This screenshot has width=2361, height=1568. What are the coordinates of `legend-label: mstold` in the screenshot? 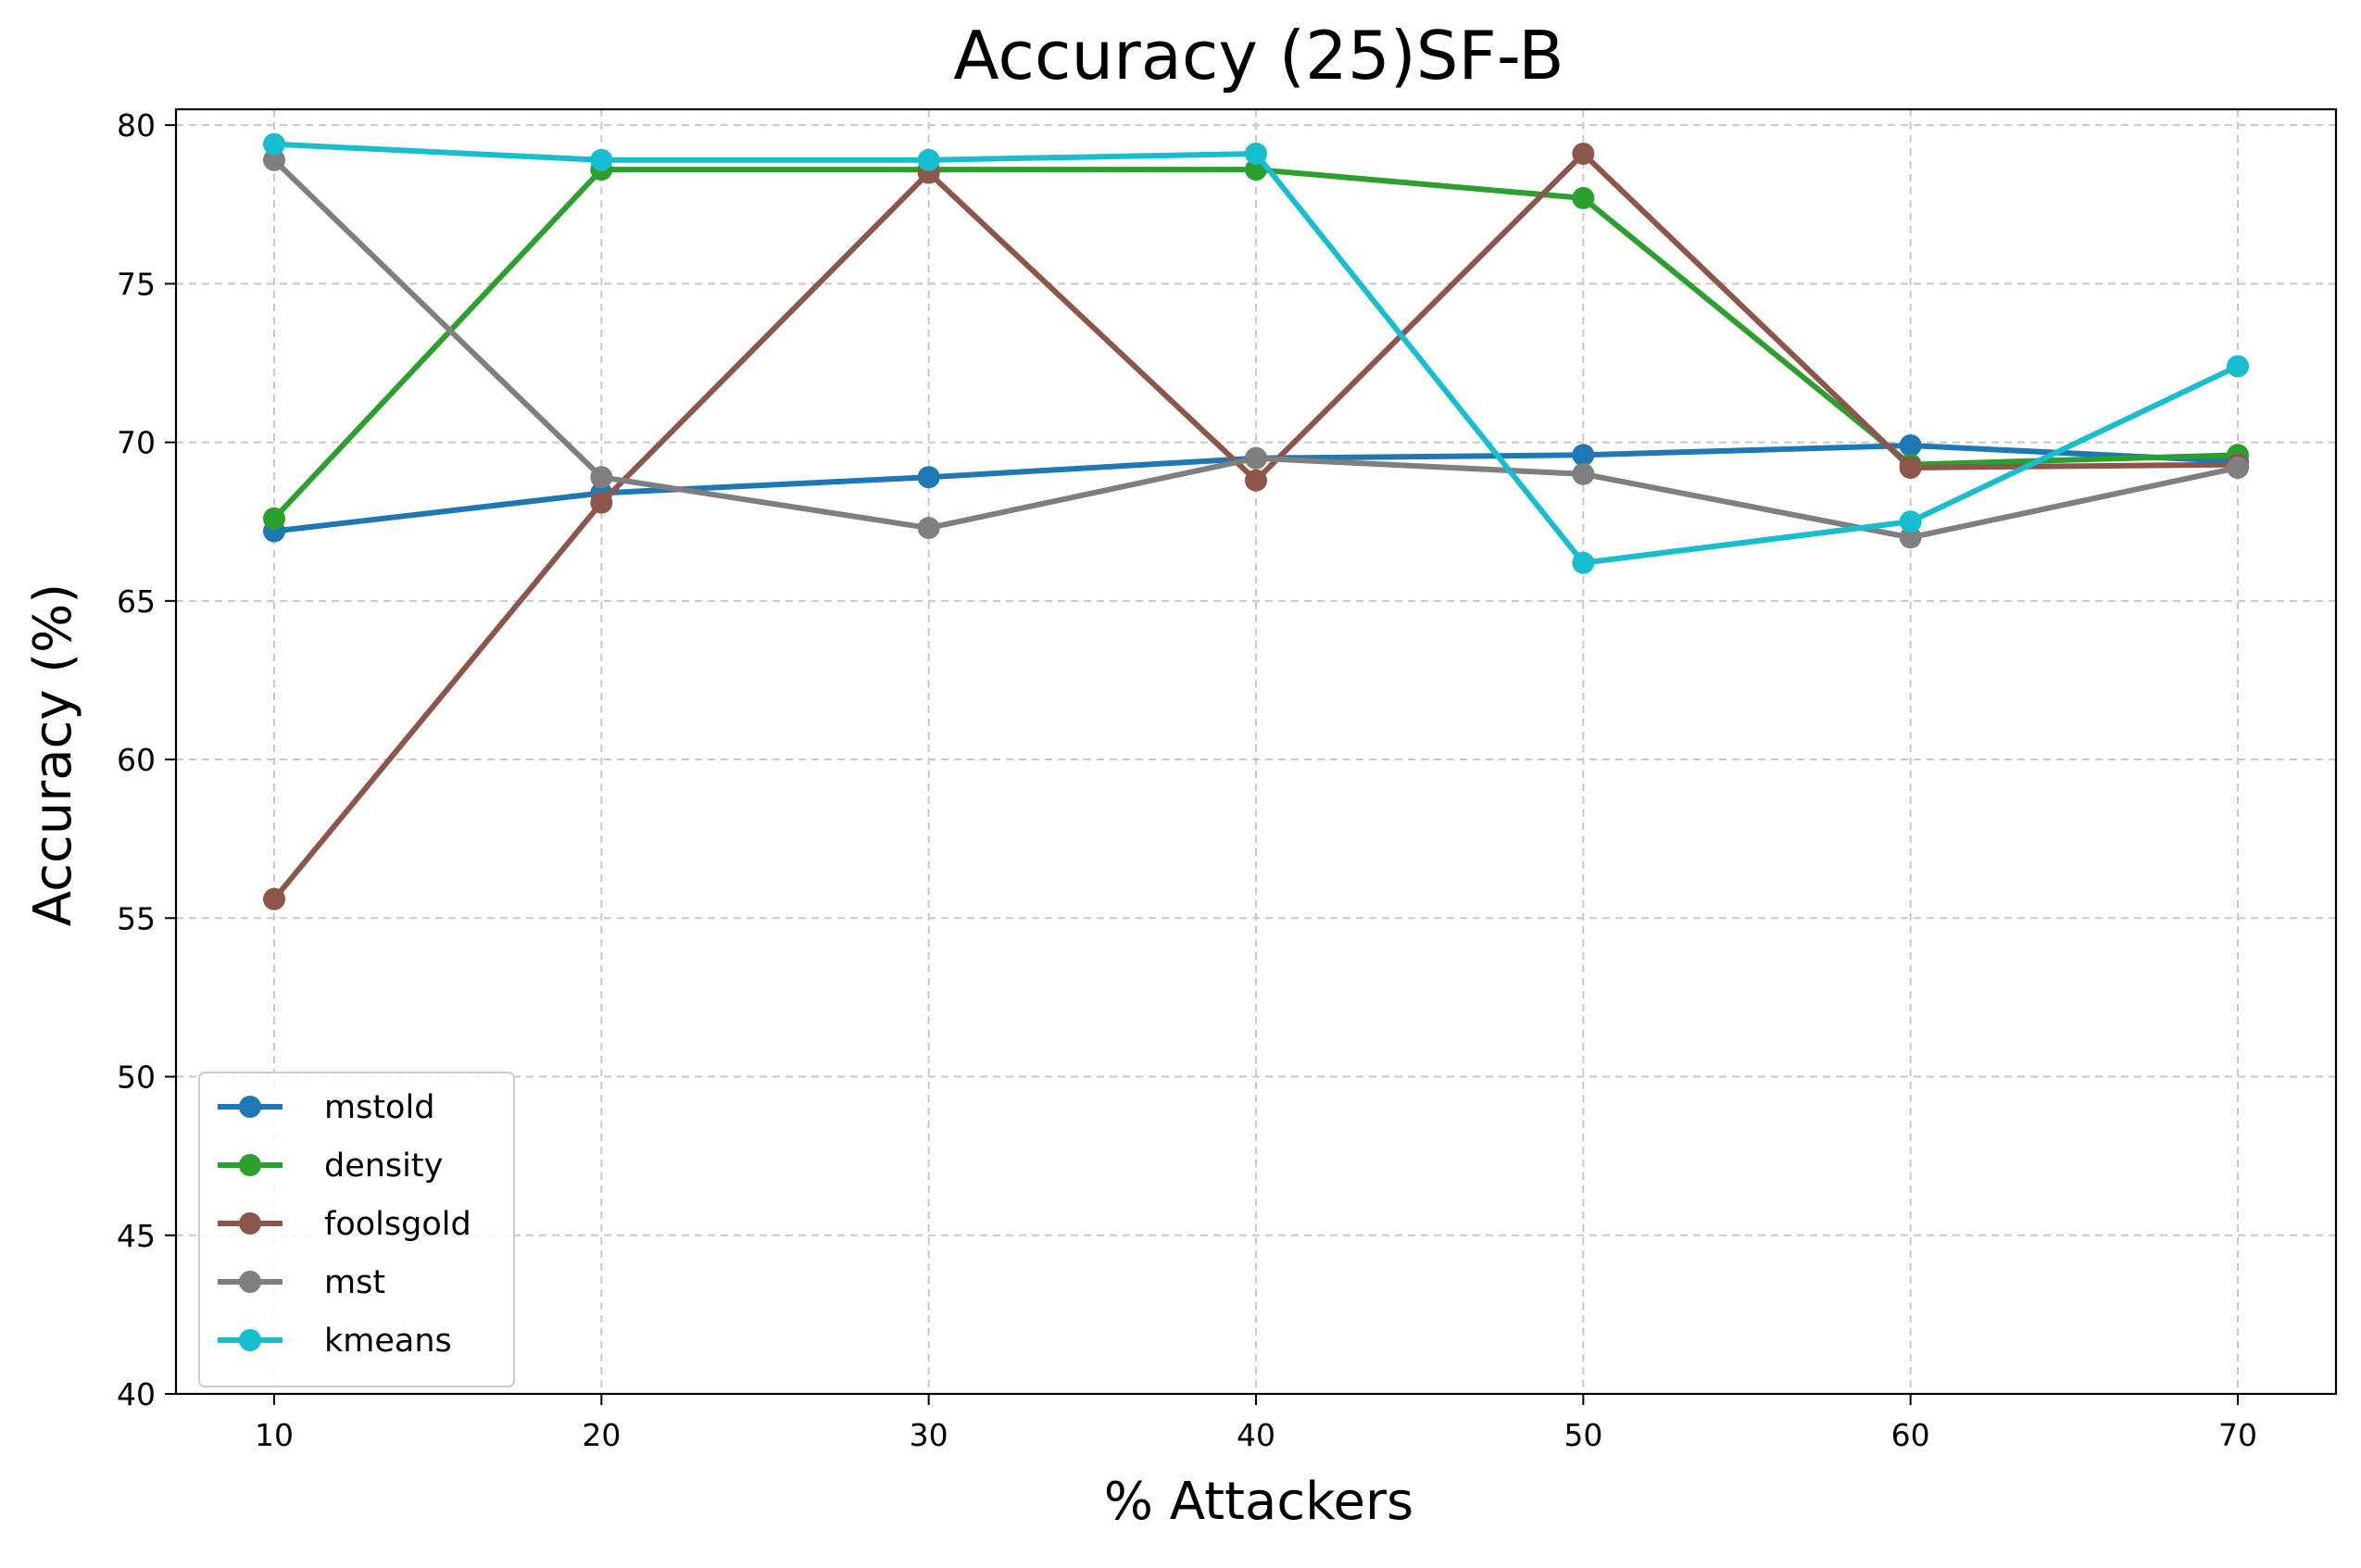 It's located at (379, 1108).